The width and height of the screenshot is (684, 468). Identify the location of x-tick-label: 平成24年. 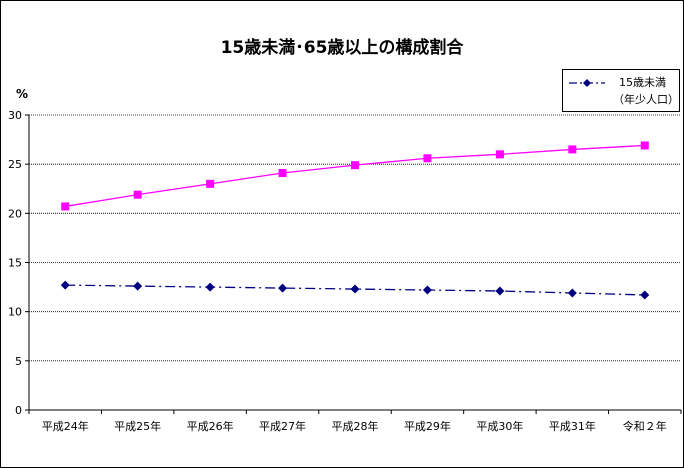
(65, 426).